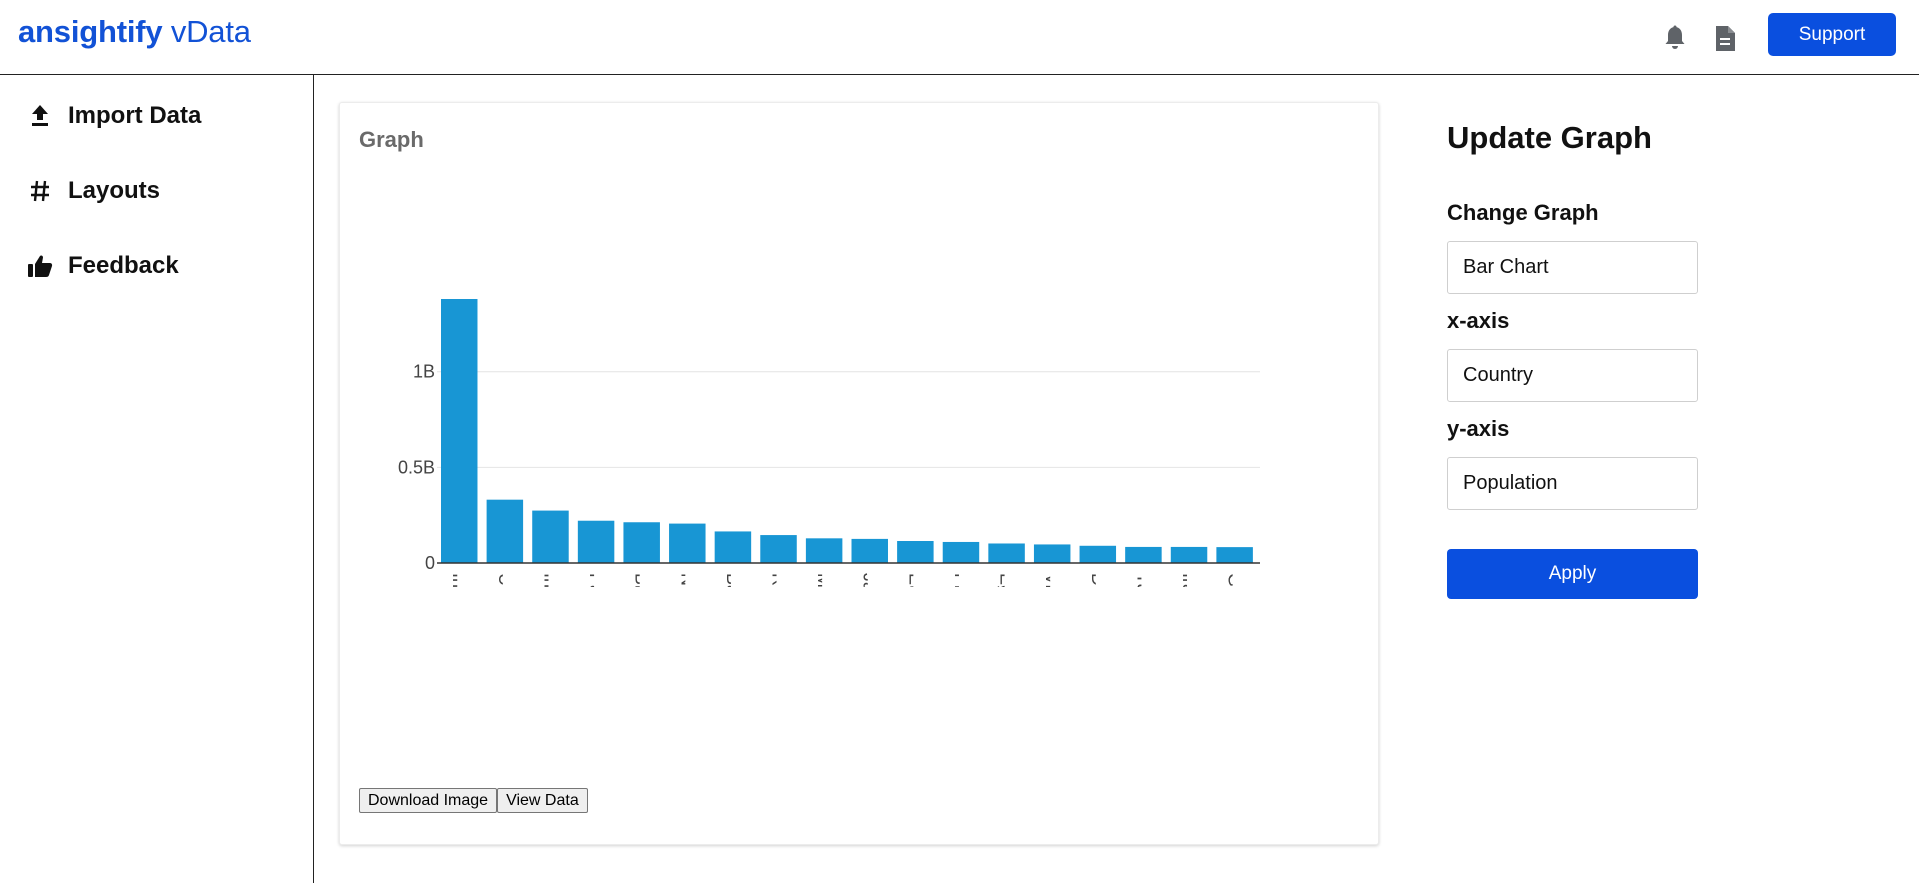 The width and height of the screenshot is (1919, 883). What do you see at coordinates (1098, 615) in the screenshot?
I see `x-tick-label: DR Congo` at bounding box center [1098, 615].